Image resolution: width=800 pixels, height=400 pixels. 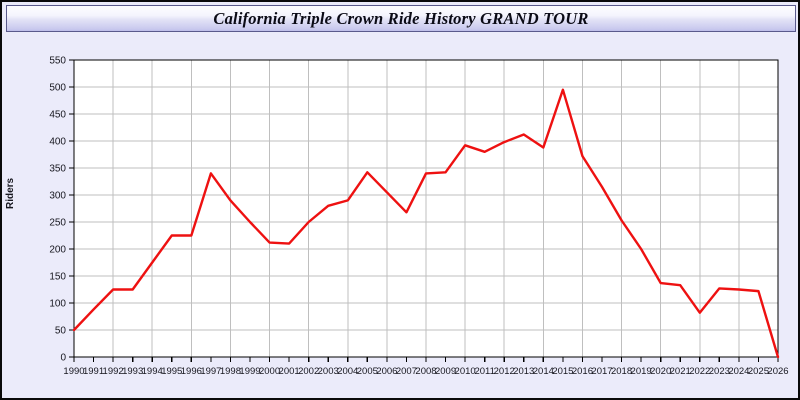 I want to click on svg-text: 2026, so click(x=777, y=371).